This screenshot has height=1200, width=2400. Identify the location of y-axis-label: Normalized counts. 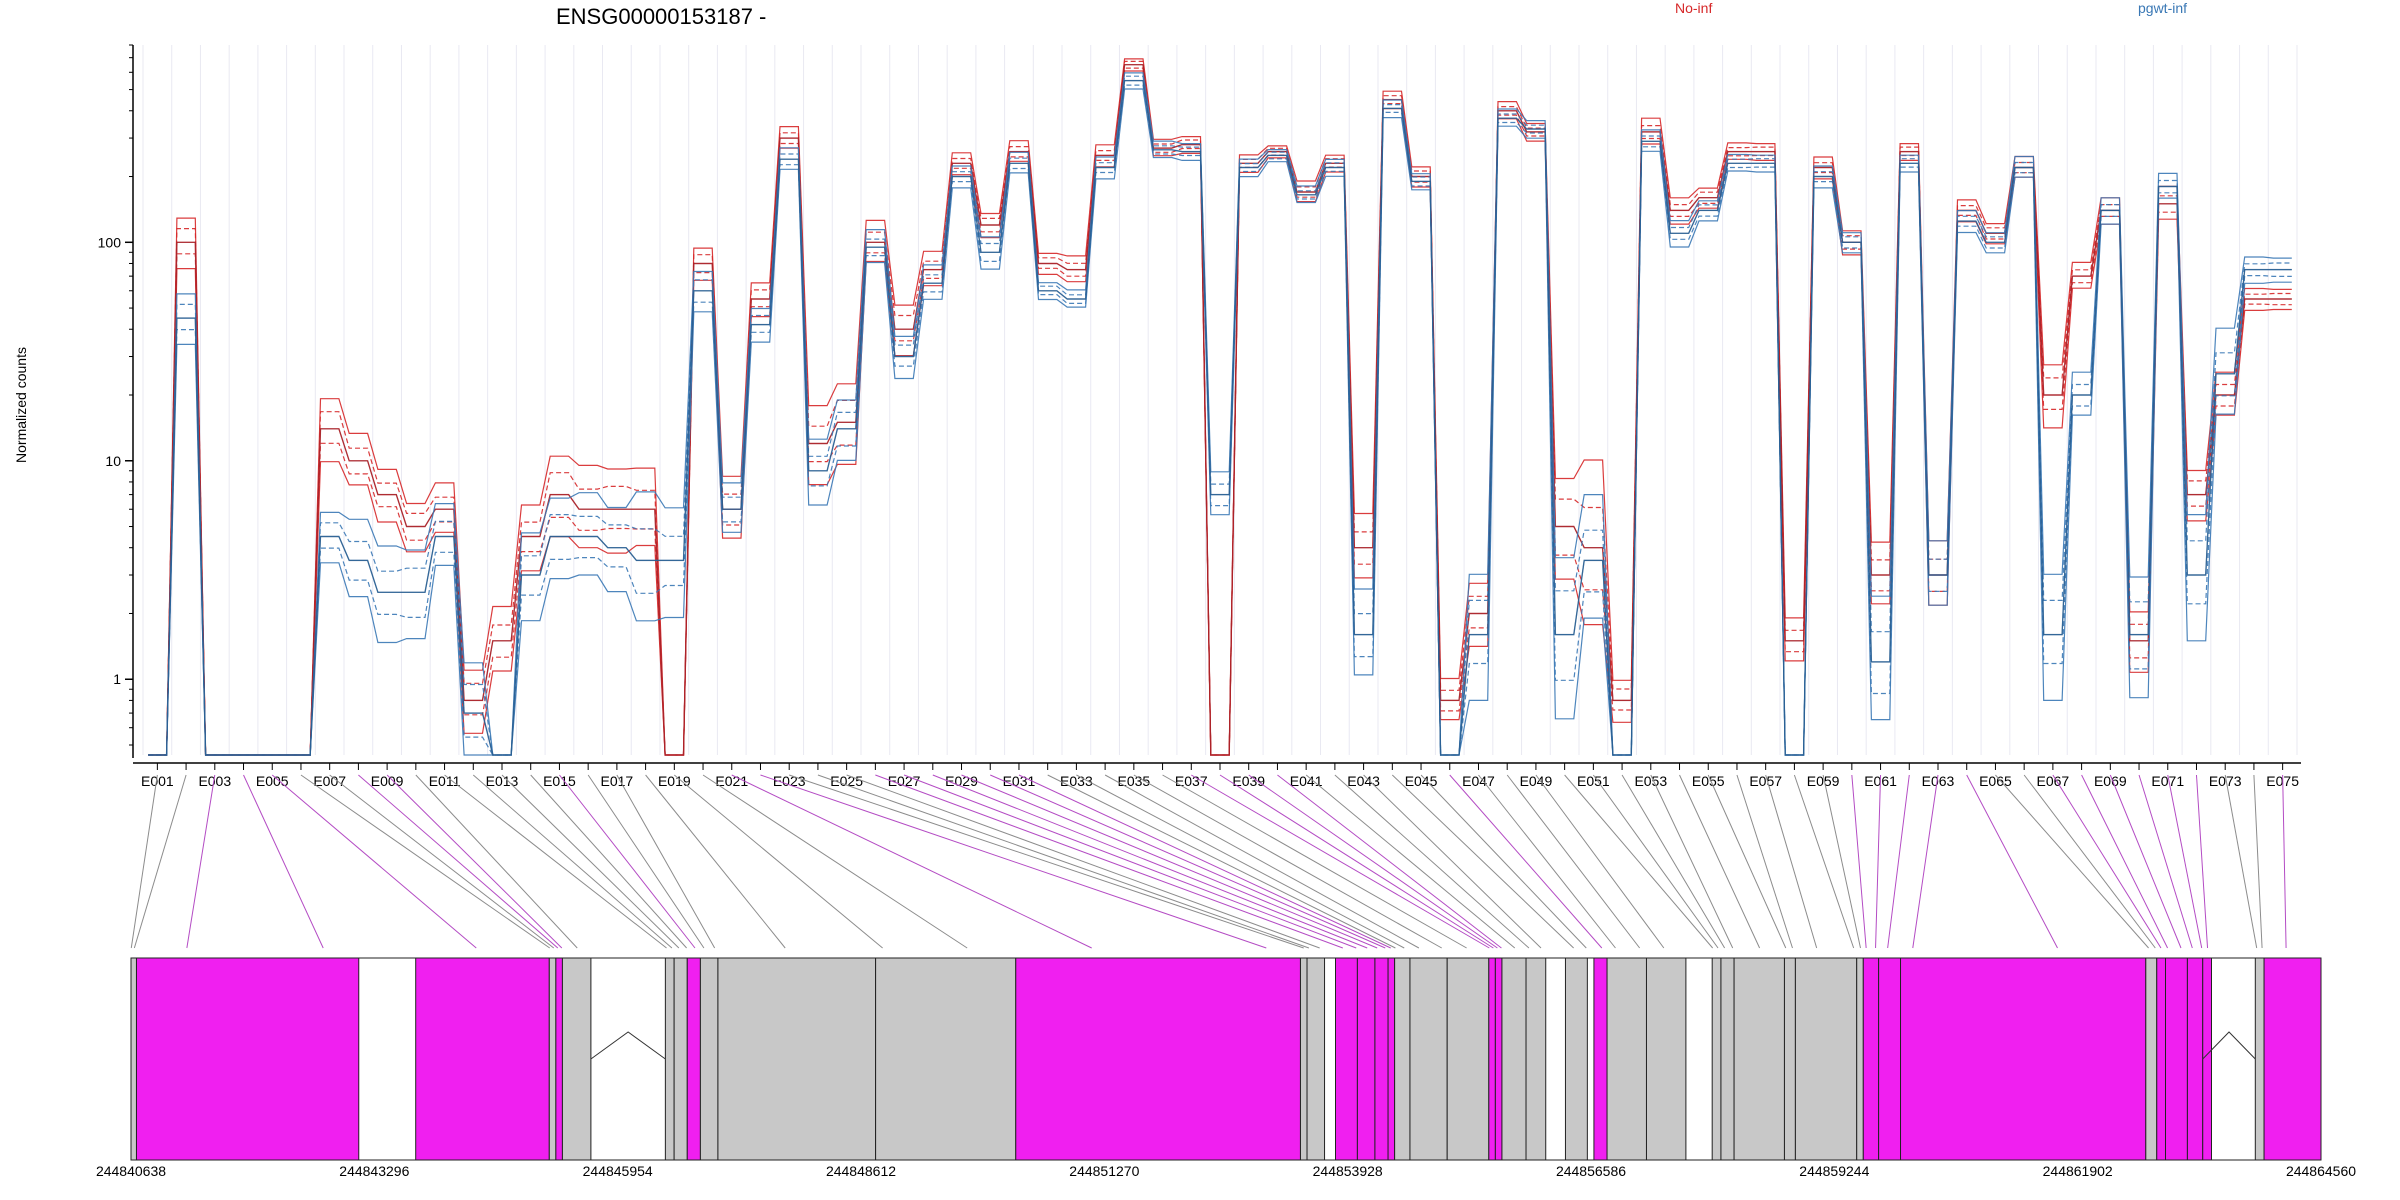
(21, 405).